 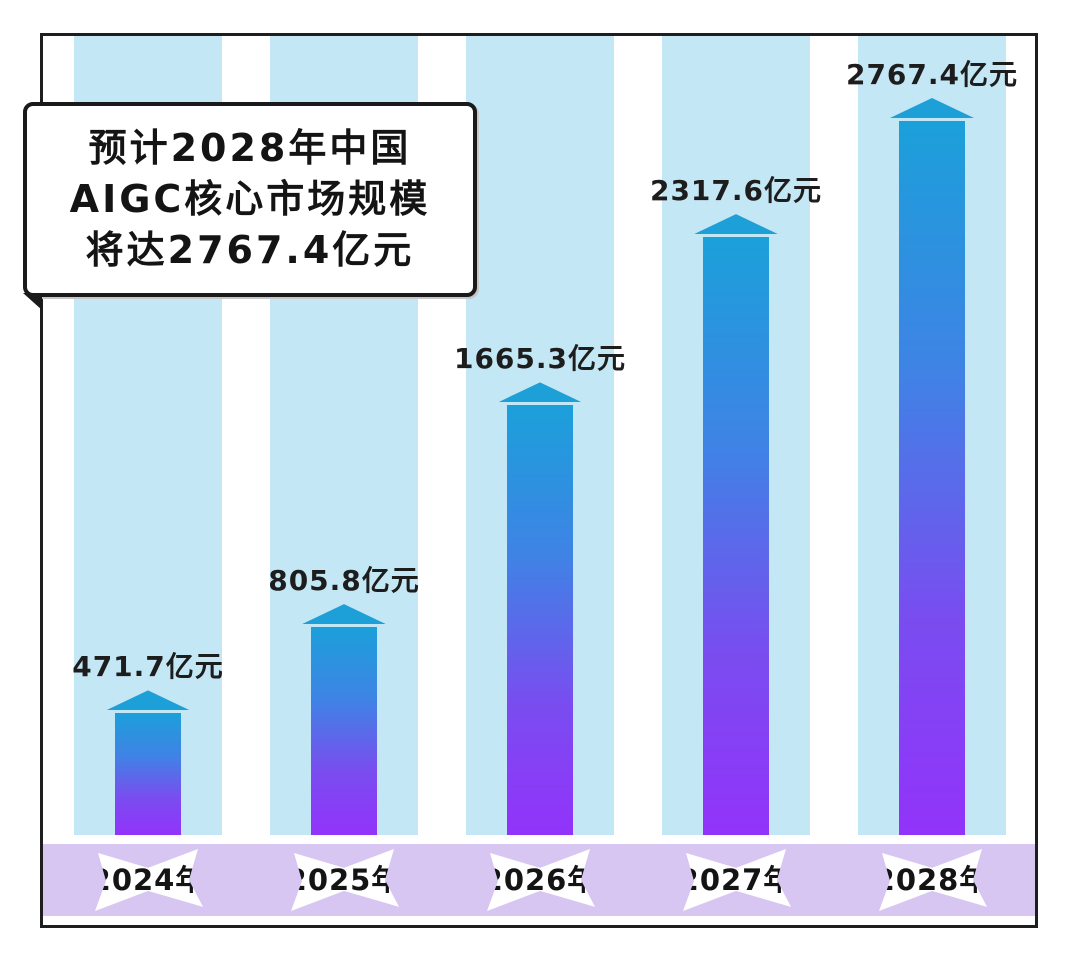 I want to click on year-badge: 2024年, so click(x=148, y=880).